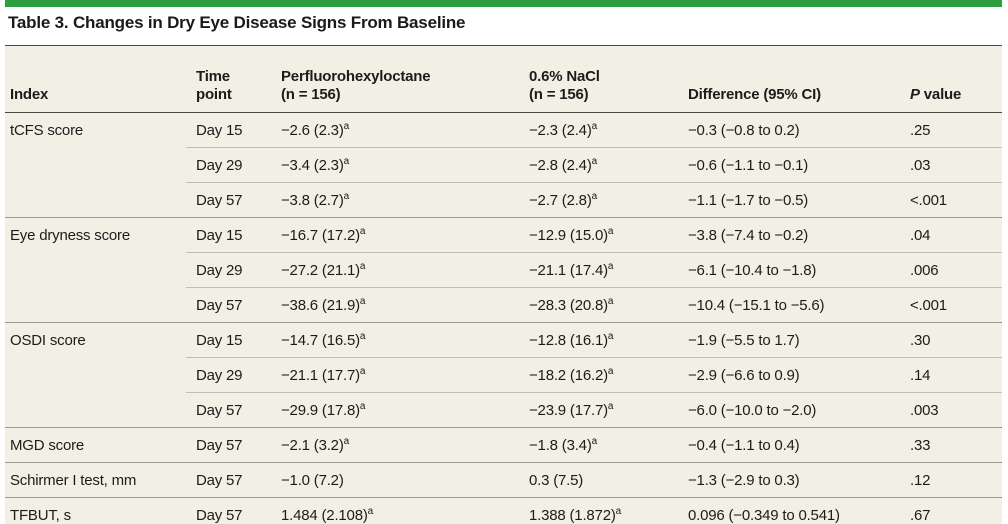 This screenshot has height=524, width=1008. Describe the element at coordinates (95, 235) in the screenshot. I see `cell-index: Eye dryness score` at that location.